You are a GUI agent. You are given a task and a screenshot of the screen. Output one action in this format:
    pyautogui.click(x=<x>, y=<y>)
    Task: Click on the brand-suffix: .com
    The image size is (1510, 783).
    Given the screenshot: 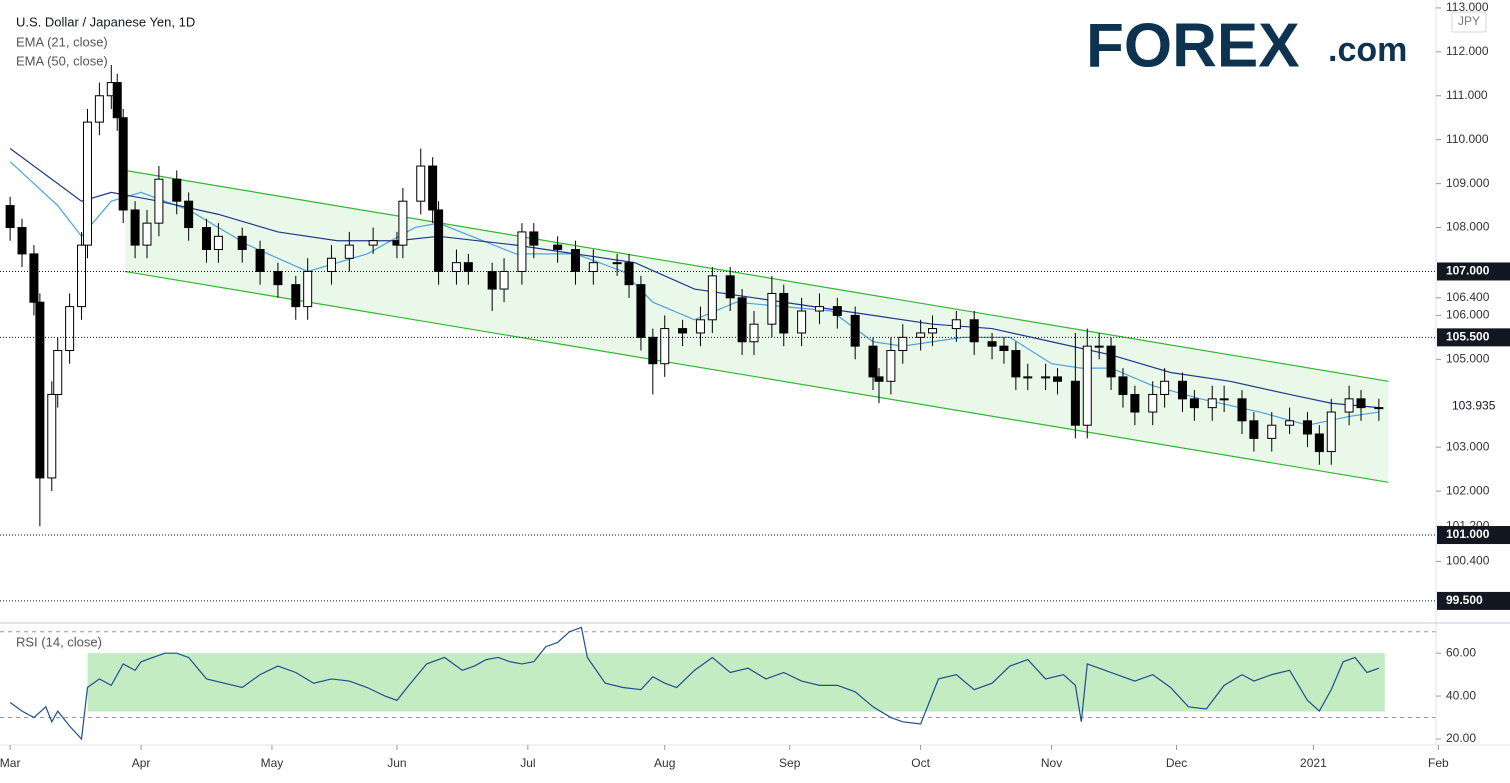 What is the action you would take?
    pyautogui.click(x=1367, y=50)
    